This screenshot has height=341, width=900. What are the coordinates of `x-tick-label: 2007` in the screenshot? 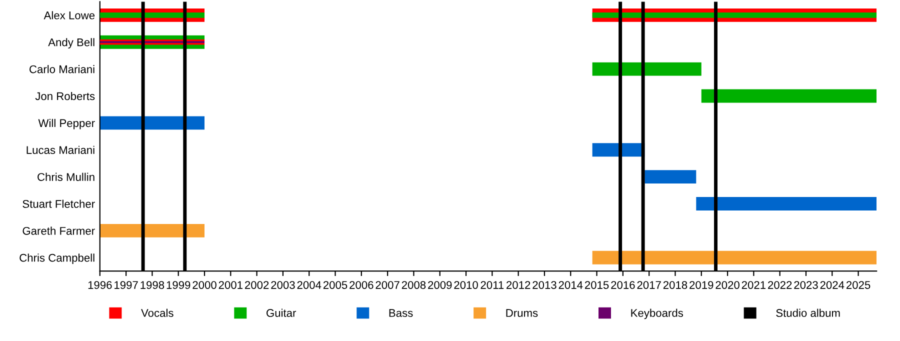 It's located at (388, 285).